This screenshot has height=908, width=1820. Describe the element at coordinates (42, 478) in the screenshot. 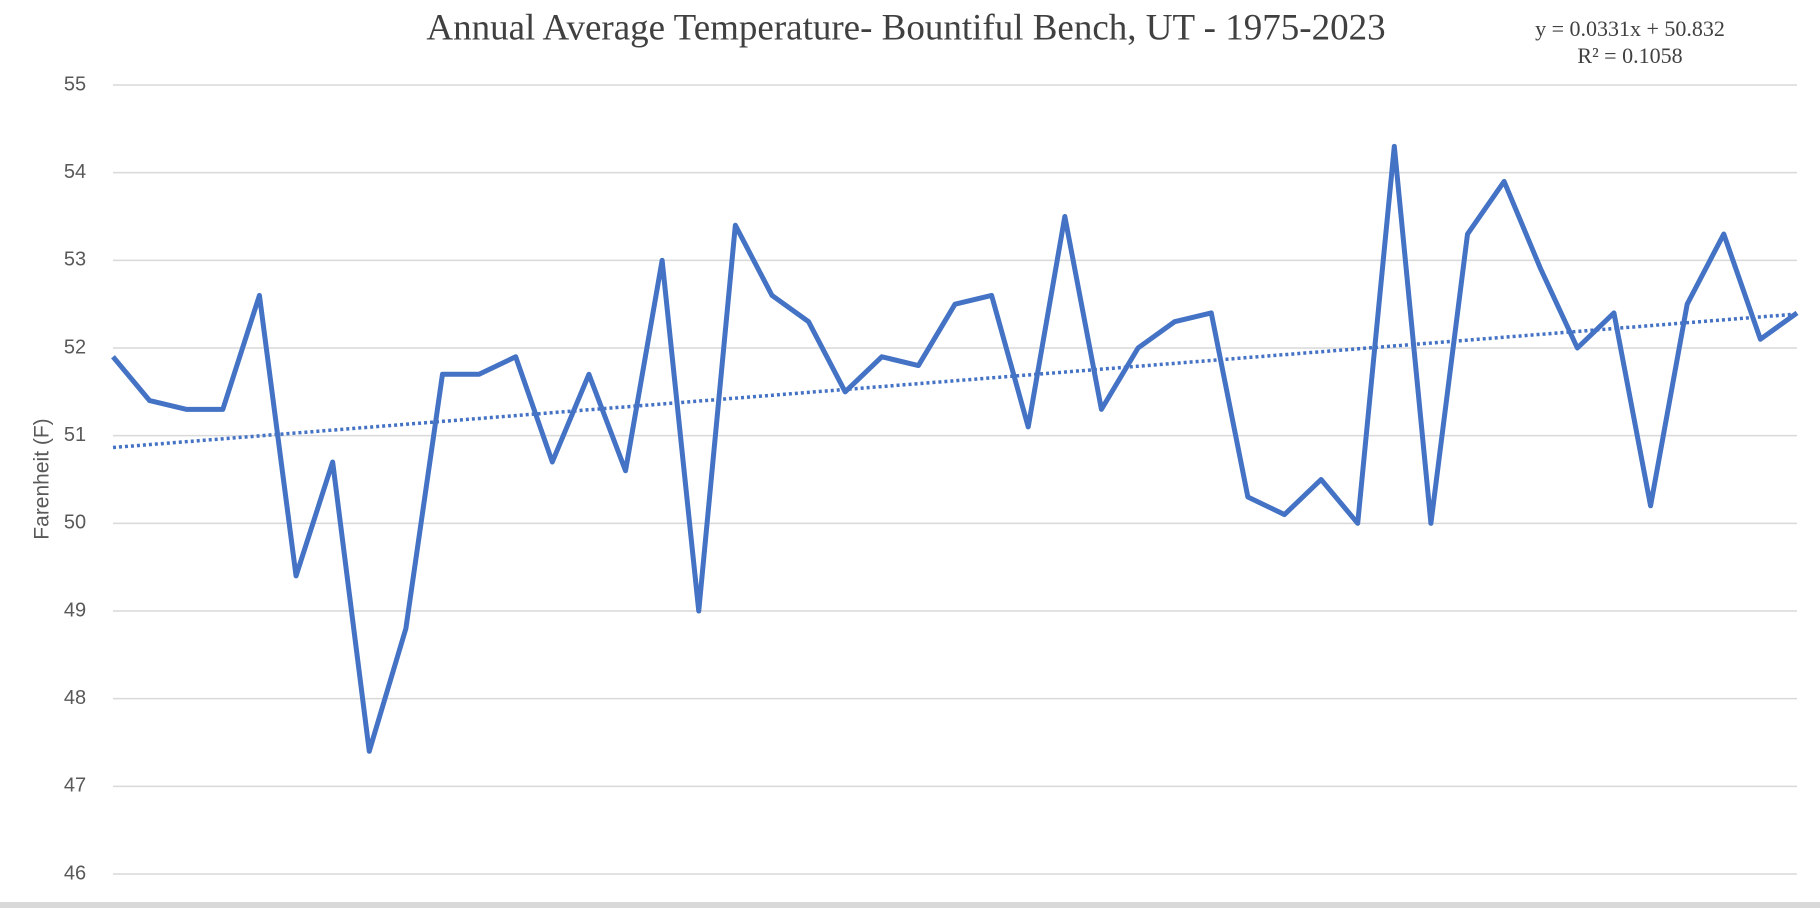

I see `y-axis-label: Farenheit (F)` at that location.